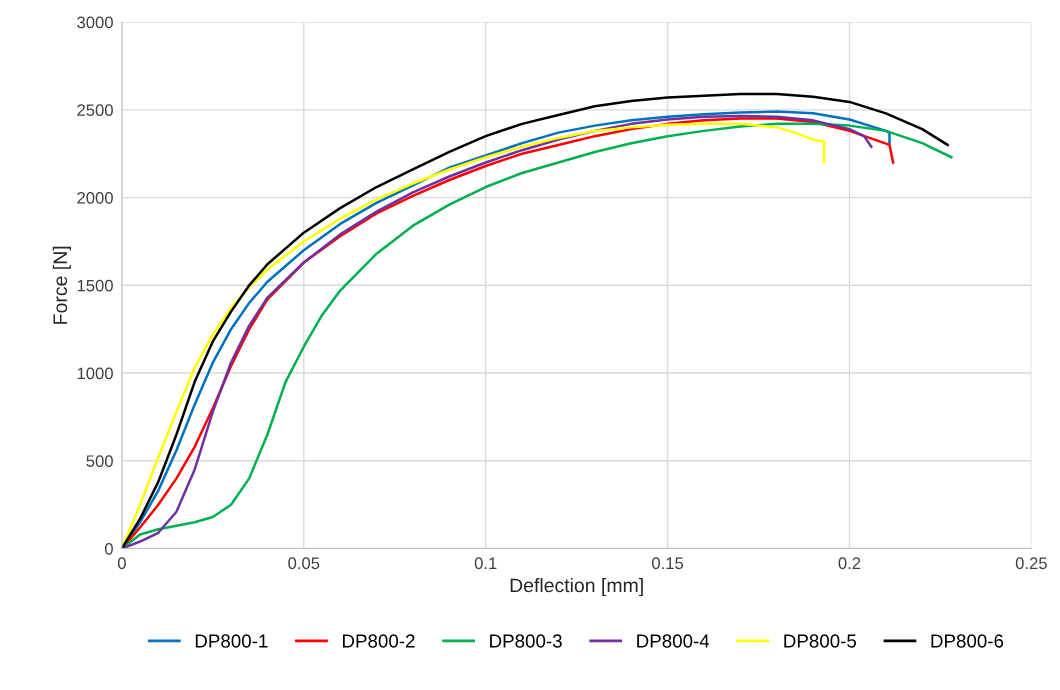 This screenshot has height=690, width=1060. Describe the element at coordinates (304, 563) in the screenshot. I see `x-tick-label: 0.05` at that location.